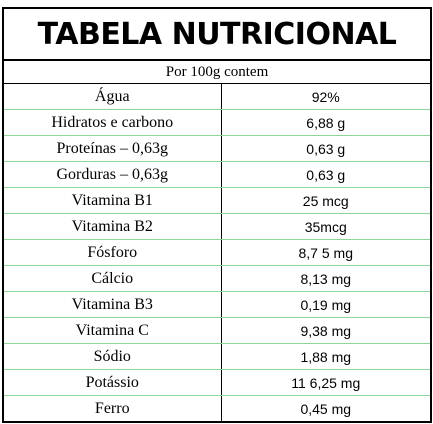  I want to click on table-row: Cálcio 8,13 mg, so click(217, 278).